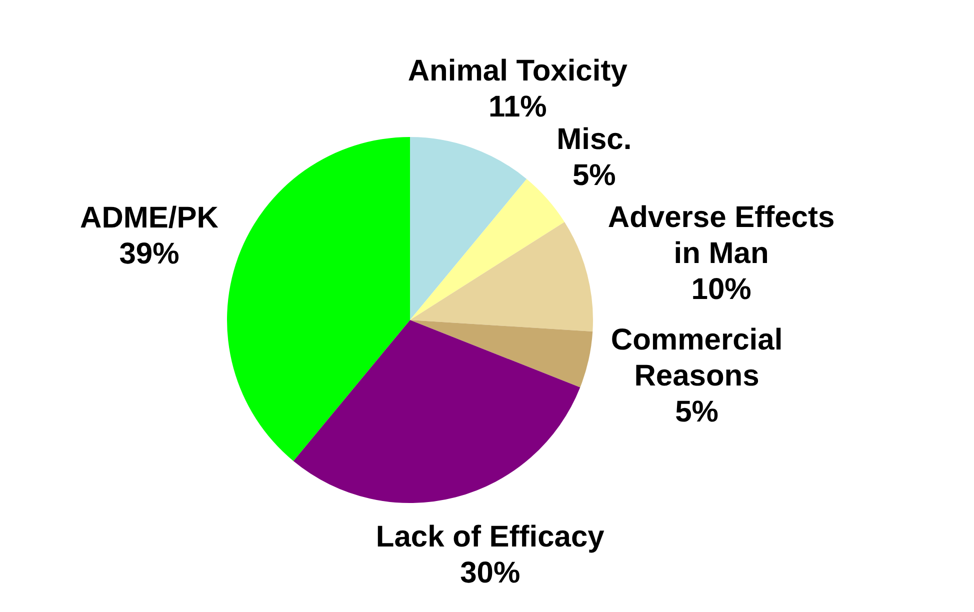  I want to click on data-label: 11%, so click(517, 107).